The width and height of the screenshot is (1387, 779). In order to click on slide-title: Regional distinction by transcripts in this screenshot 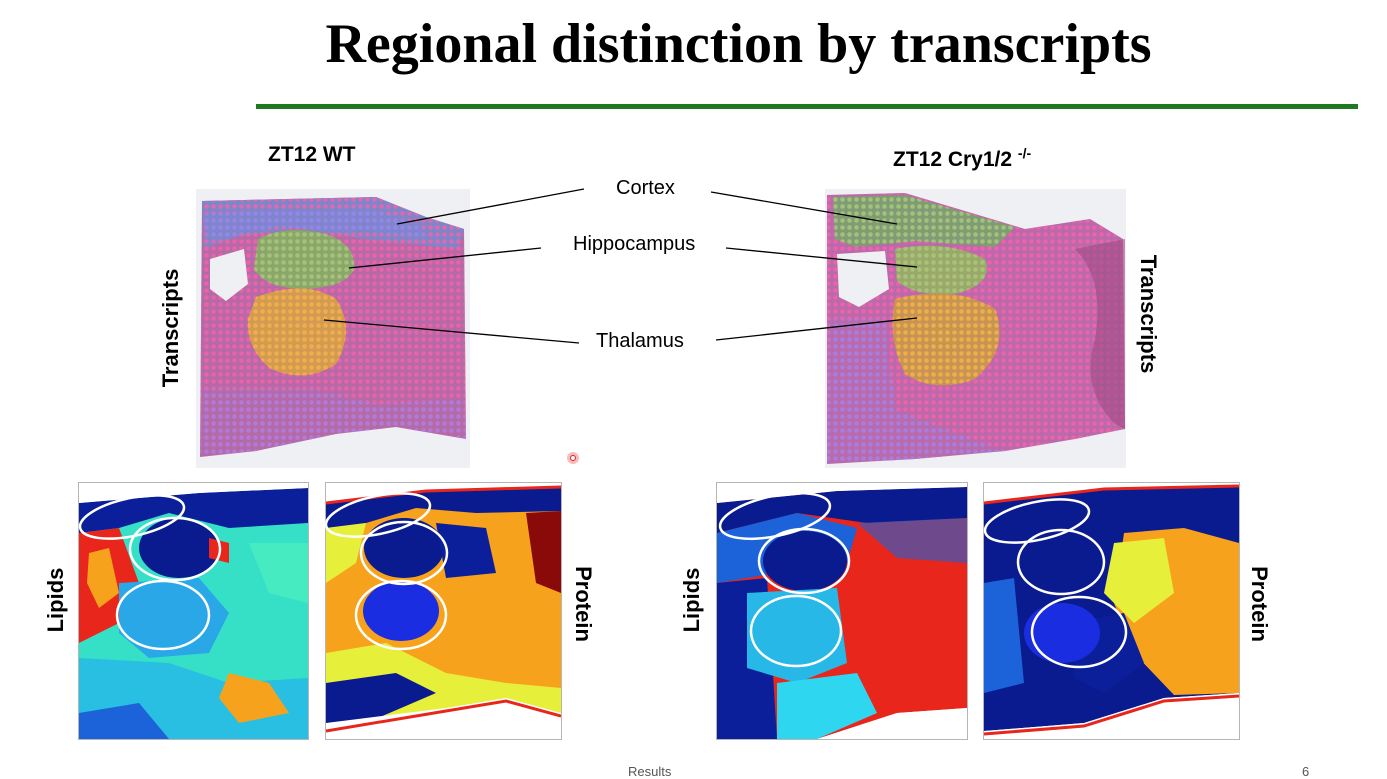, I will do `click(738, 44)`.